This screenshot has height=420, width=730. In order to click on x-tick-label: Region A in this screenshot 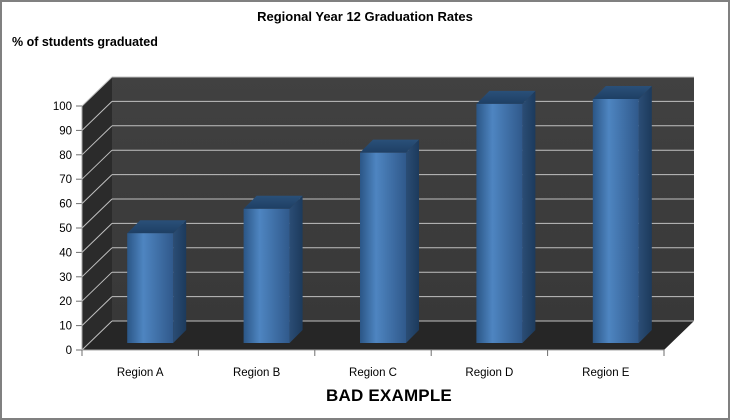, I will do `click(140, 373)`.